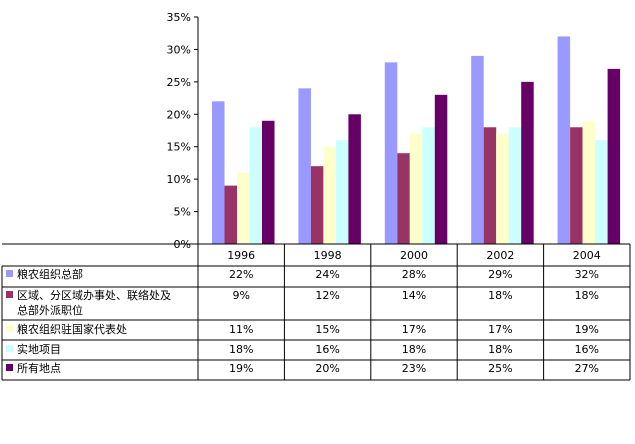 Image resolution: width=635 pixels, height=444 pixels. I want to click on bar-1998-s2, so click(329, 195).